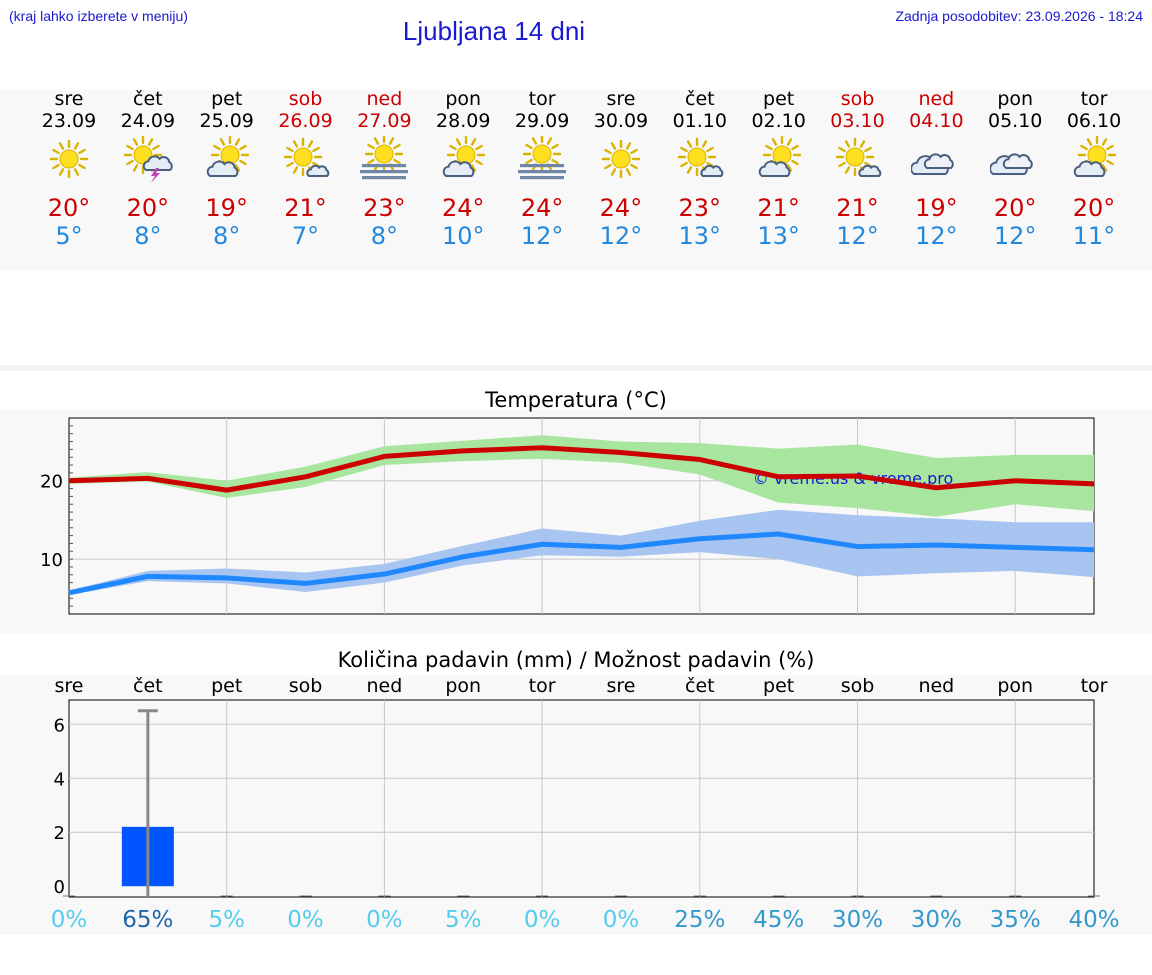  Describe the element at coordinates (576, 368) in the screenshot. I see `divider` at that location.